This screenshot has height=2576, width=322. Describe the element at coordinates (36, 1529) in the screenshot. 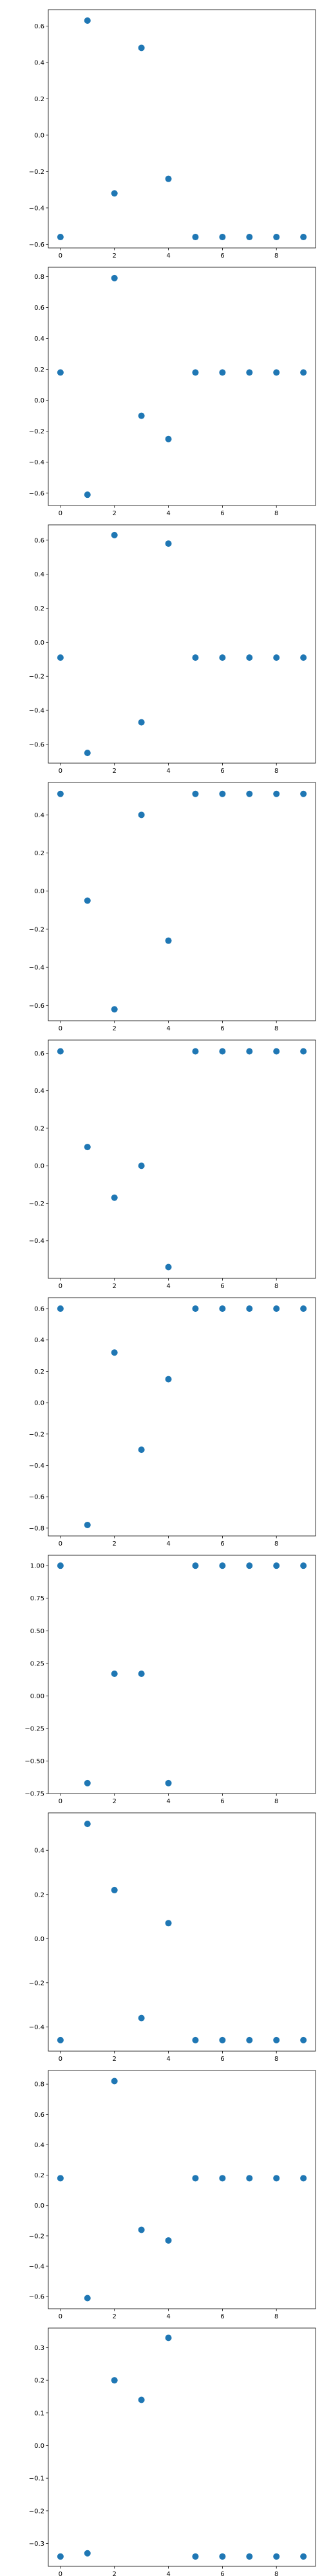

I see `y-tick-label: −0.8` at that location.